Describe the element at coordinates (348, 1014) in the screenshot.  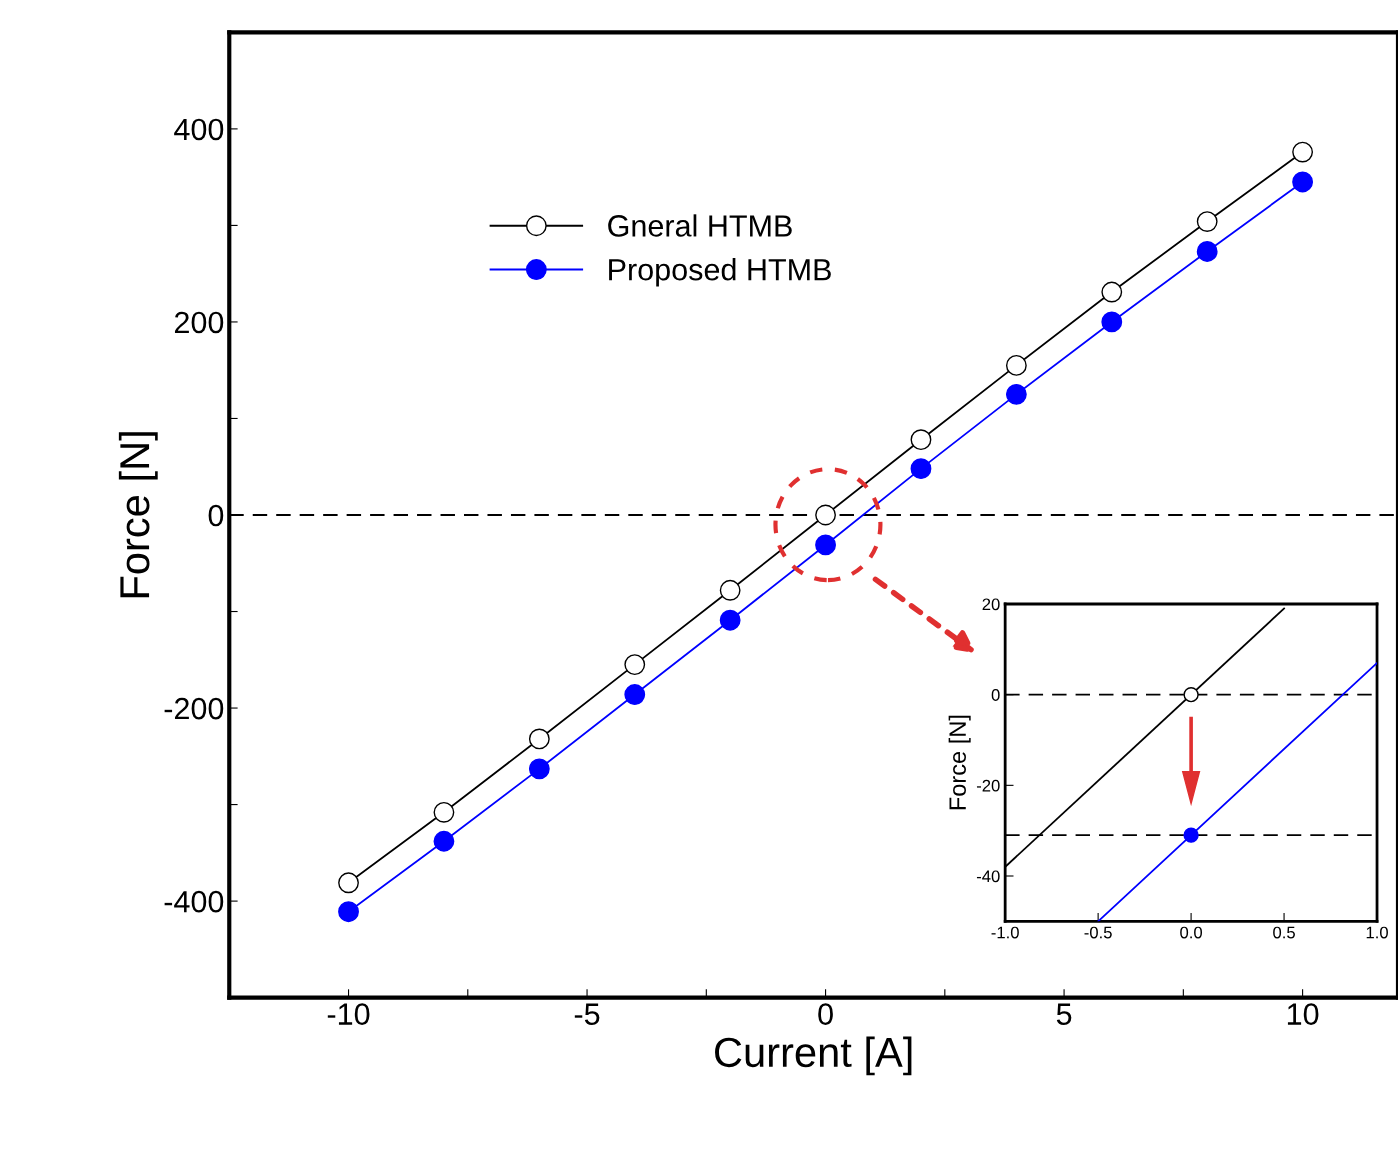
I see `x-tick-label: -10` at that location.